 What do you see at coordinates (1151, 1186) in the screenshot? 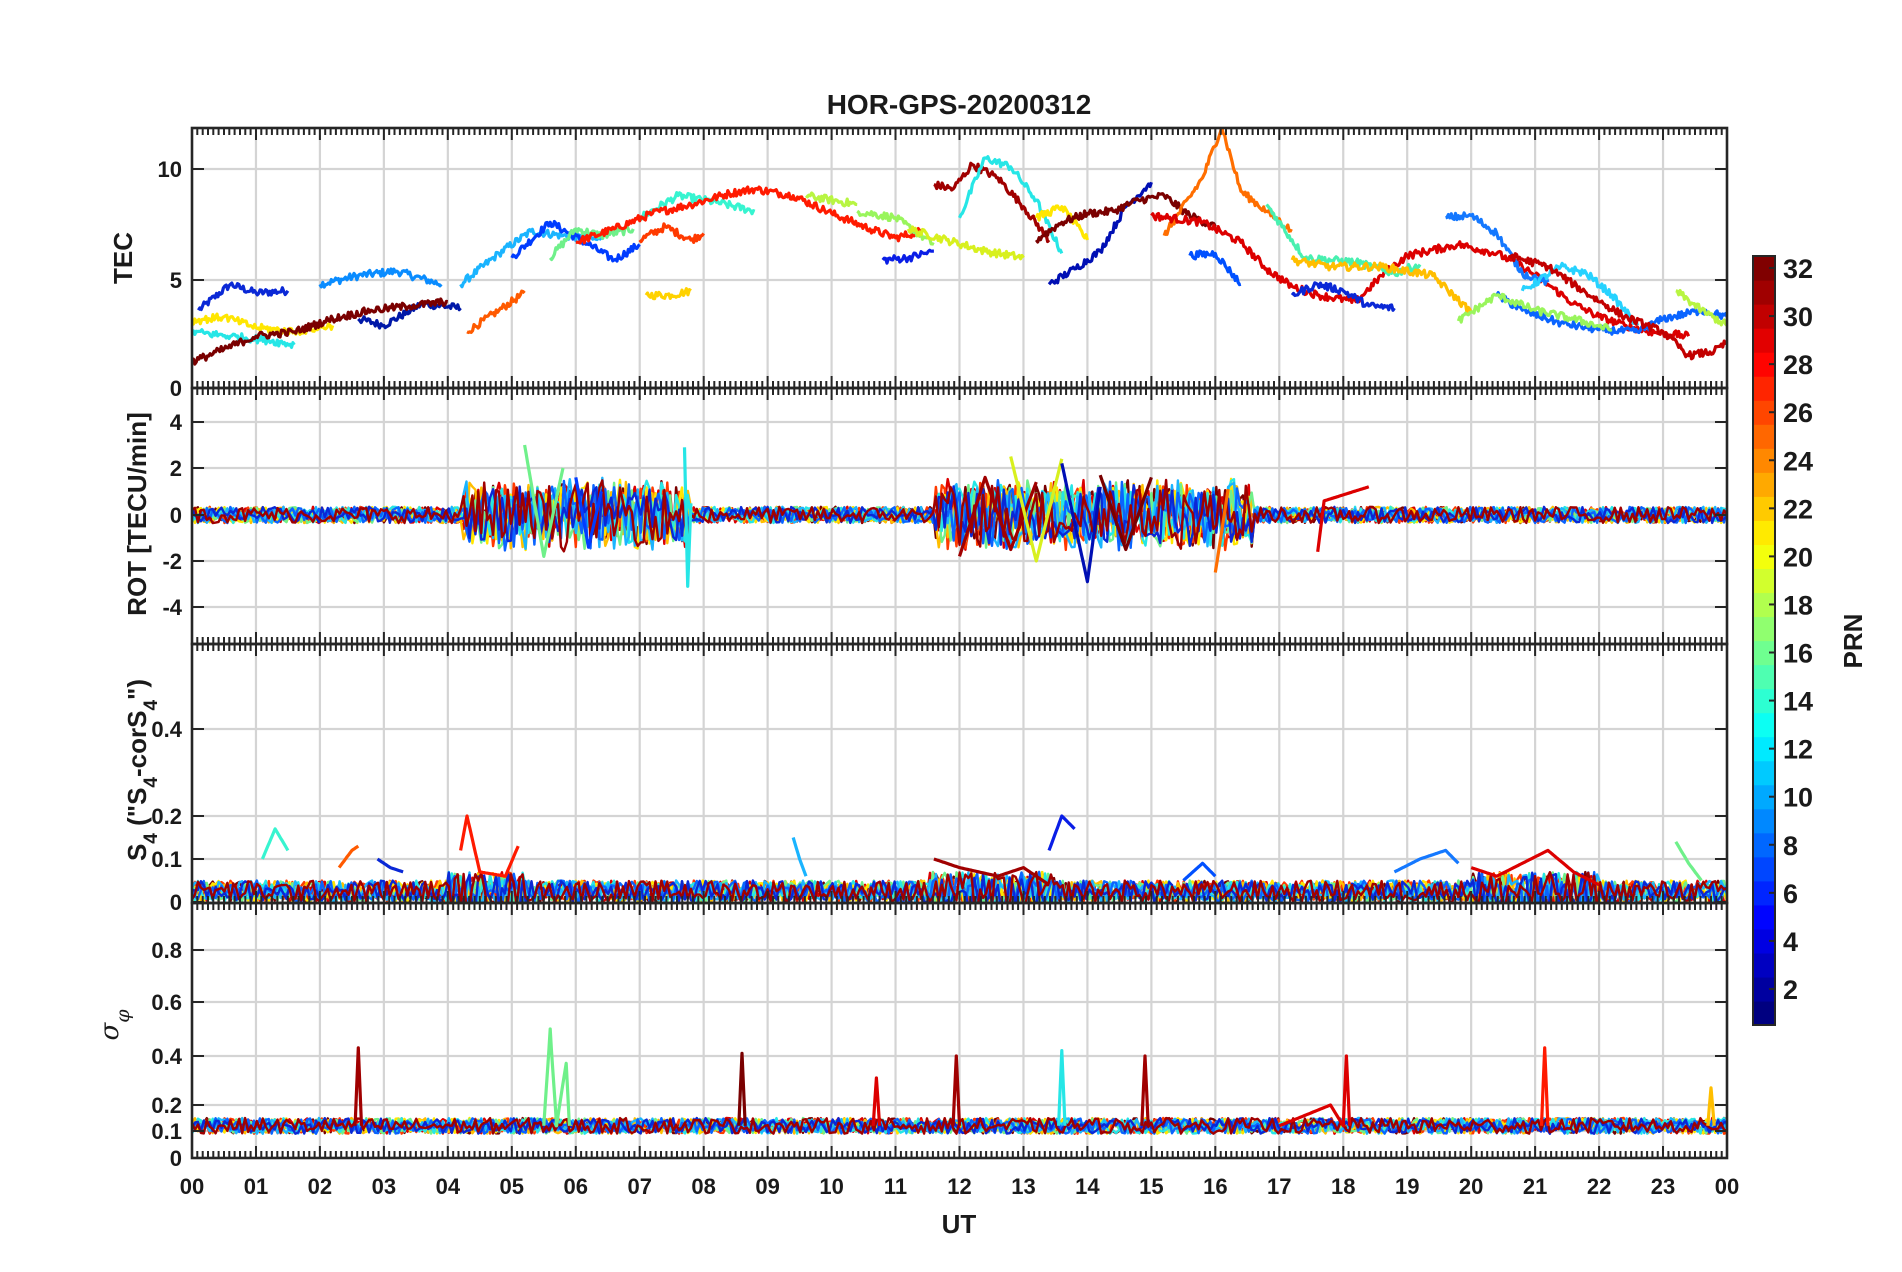
I see `x-tick-label: 15` at bounding box center [1151, 1186].